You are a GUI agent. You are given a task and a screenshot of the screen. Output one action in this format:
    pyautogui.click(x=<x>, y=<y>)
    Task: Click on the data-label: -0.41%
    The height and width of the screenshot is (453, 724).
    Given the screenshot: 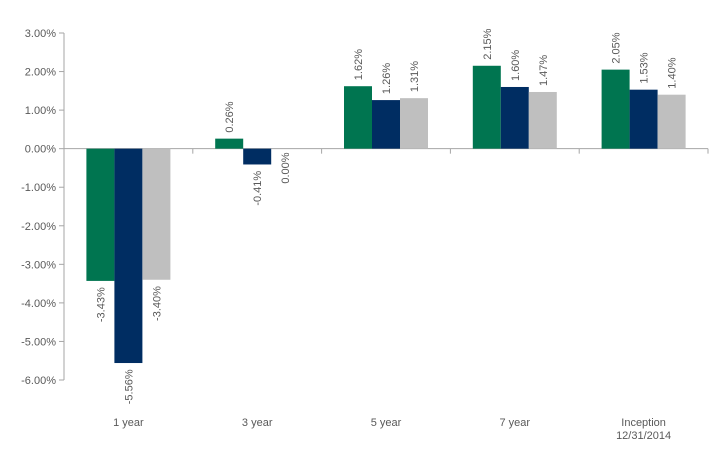 What is the action you would take?
    pyautogui.click(x=258, y=188)
    